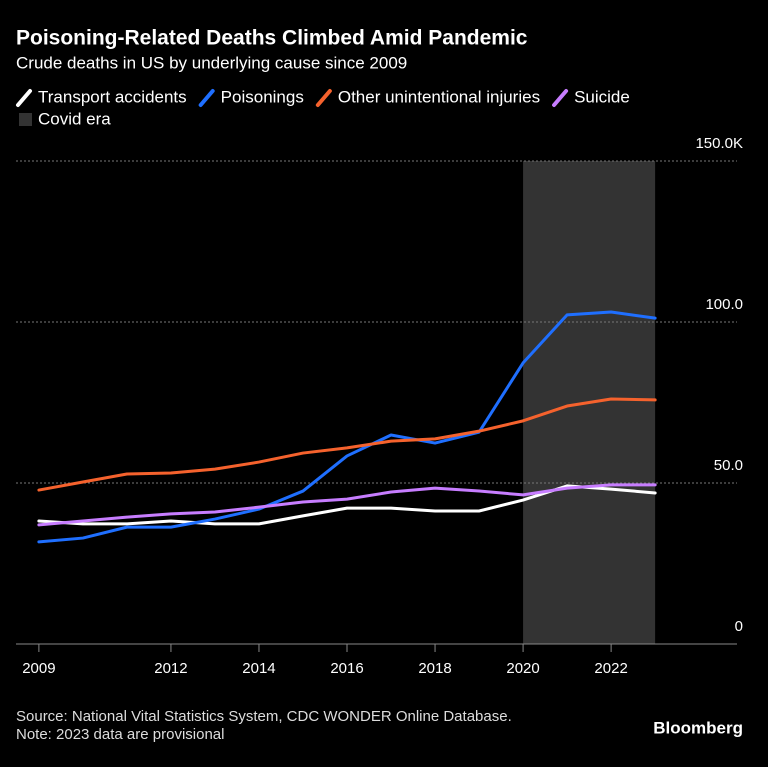  I want to click on x-tick-label: 2016, so click(346, 668).